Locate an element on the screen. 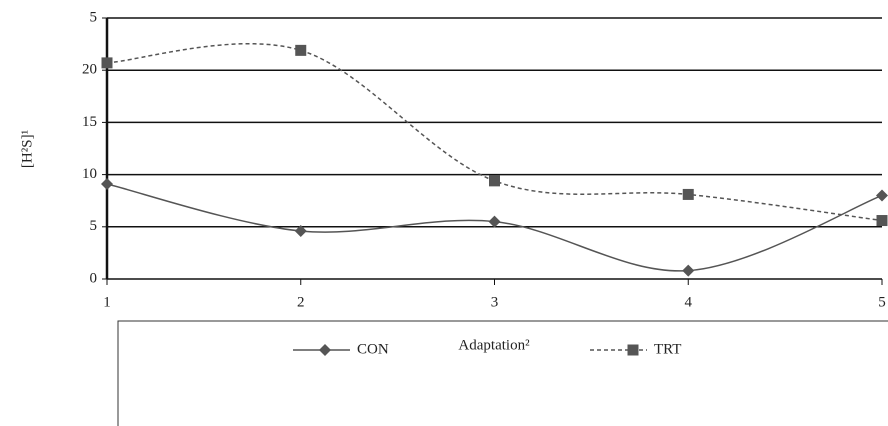 This screenshot has width=888, height=426. x-tick-label: 1 is located at coordinates (107, 302).